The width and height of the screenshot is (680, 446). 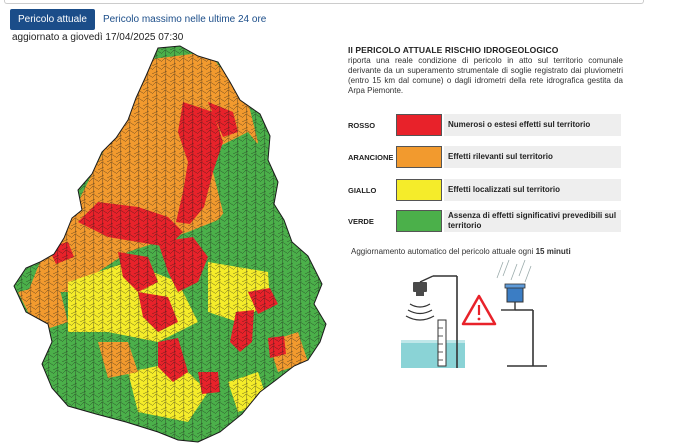 What do you see at coordinates (362, 190) in the screenshot?
I see `legend-label: GIALLO` at bounding box center [362, 190].